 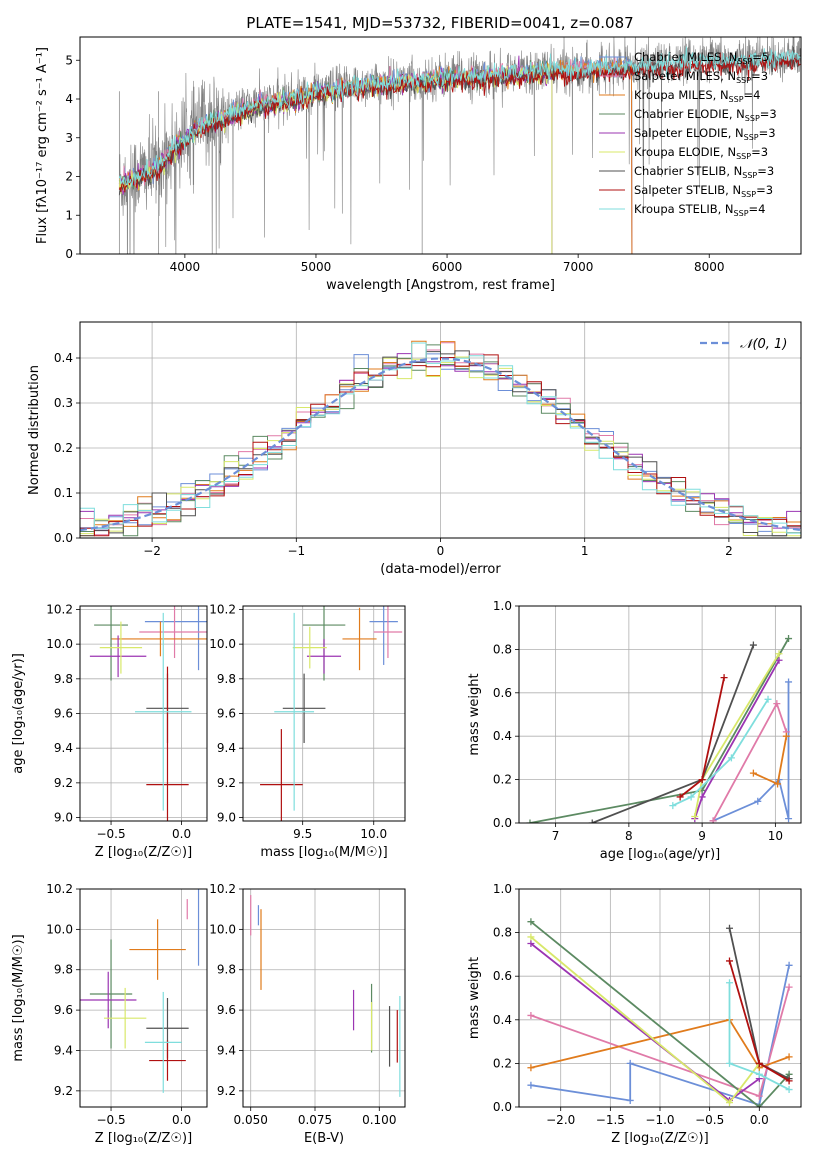 I want to click on errorbar-point-salpeter_miles, so click(x=173, y=632).